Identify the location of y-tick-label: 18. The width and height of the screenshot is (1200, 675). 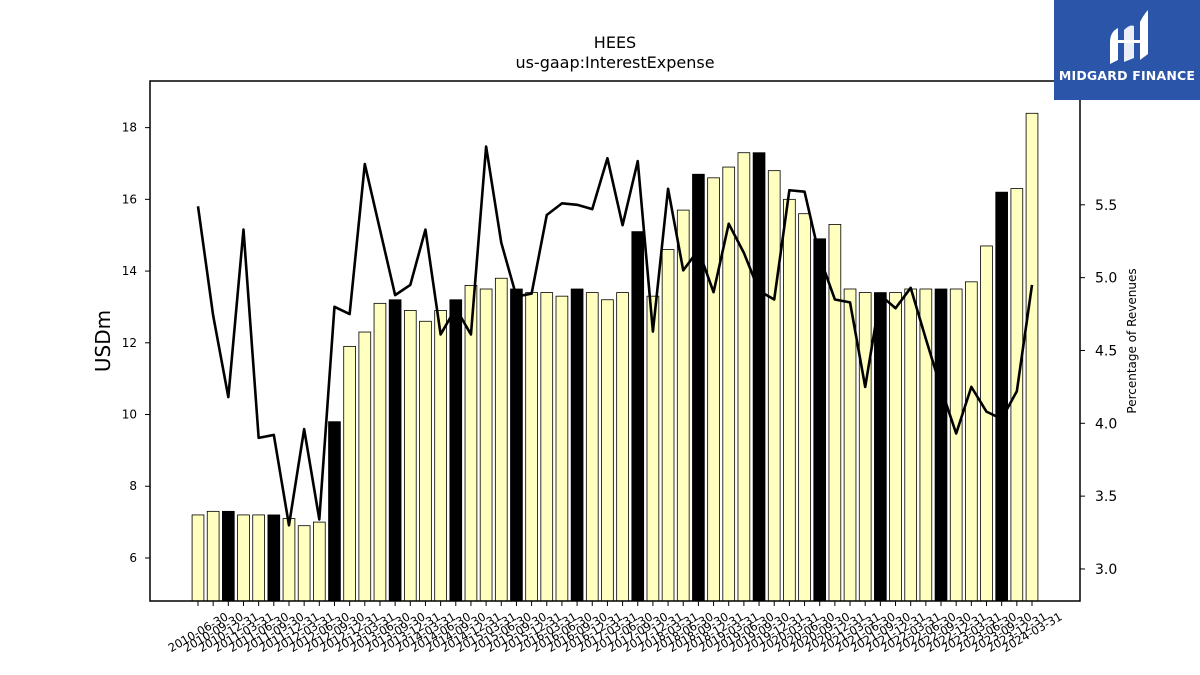
(129, 128).